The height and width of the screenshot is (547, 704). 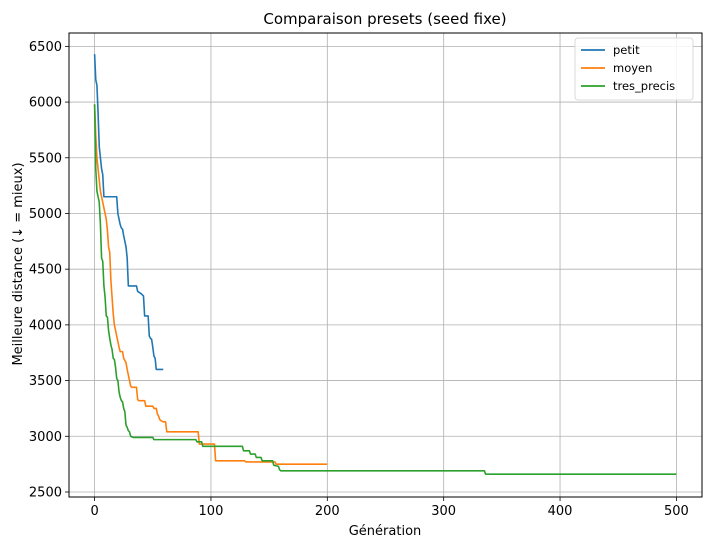 What do you see at coordinates (45, 214) in the screenshot?
I see `y-tick-label: 5000` at bounding box center [45, 214].